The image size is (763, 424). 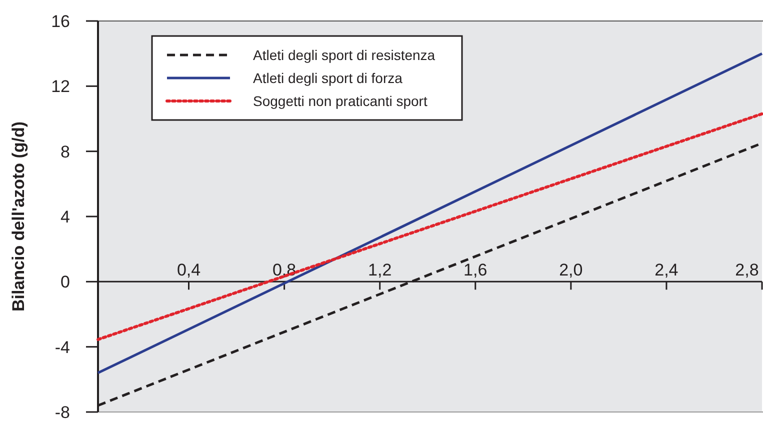 I want to click on y-tick-label: 16, so click(x=60, y=21).